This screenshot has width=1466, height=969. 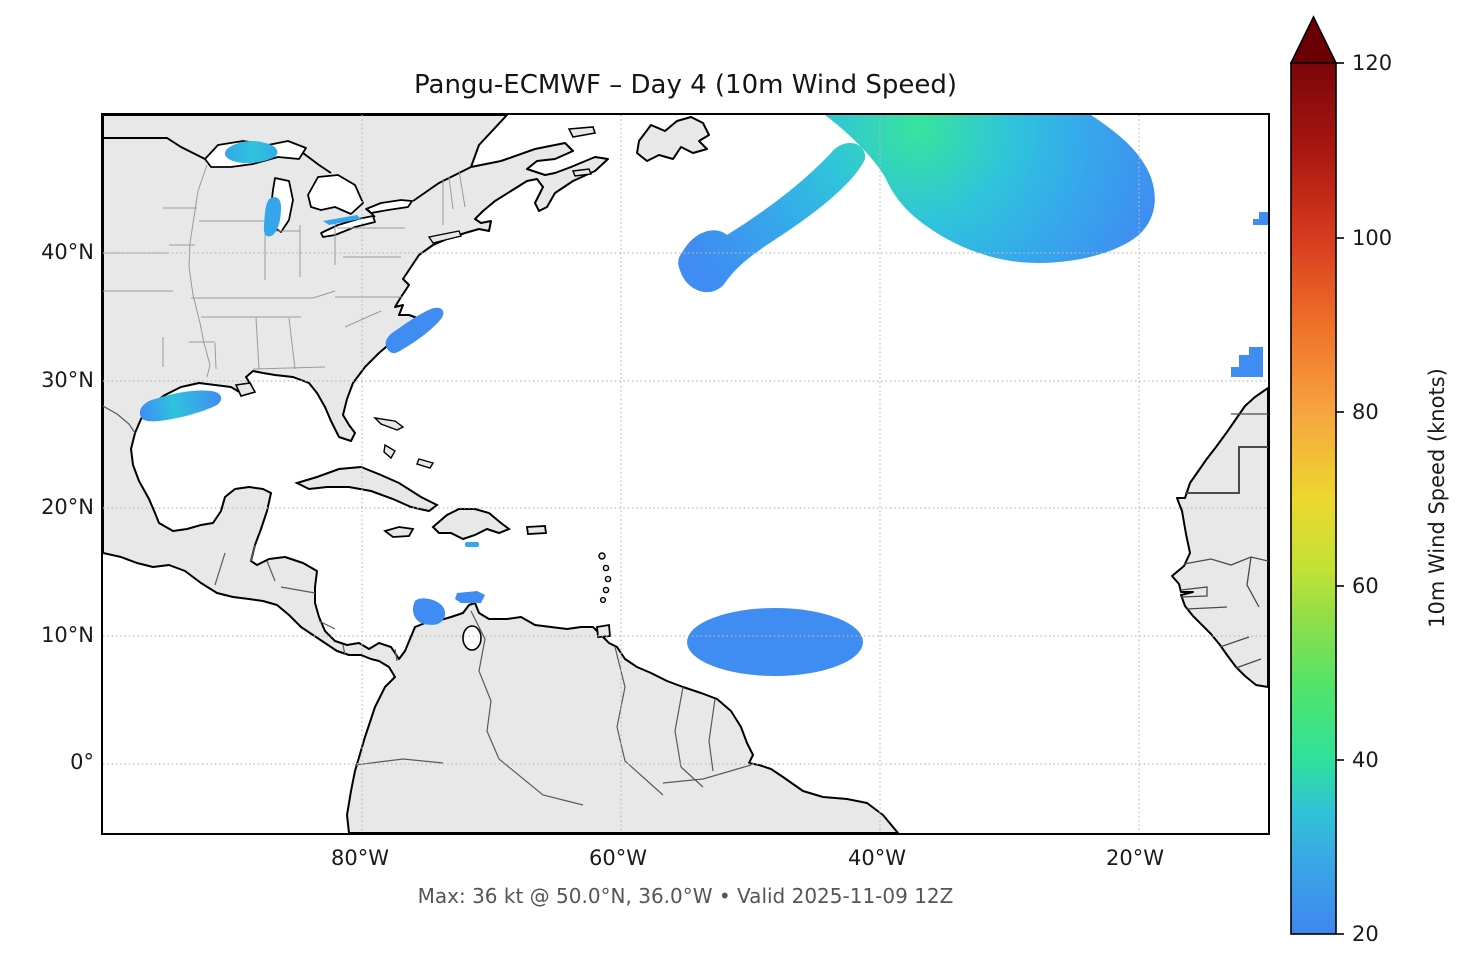 I want to click on hispaniola-island, so click(x=471, y=524).